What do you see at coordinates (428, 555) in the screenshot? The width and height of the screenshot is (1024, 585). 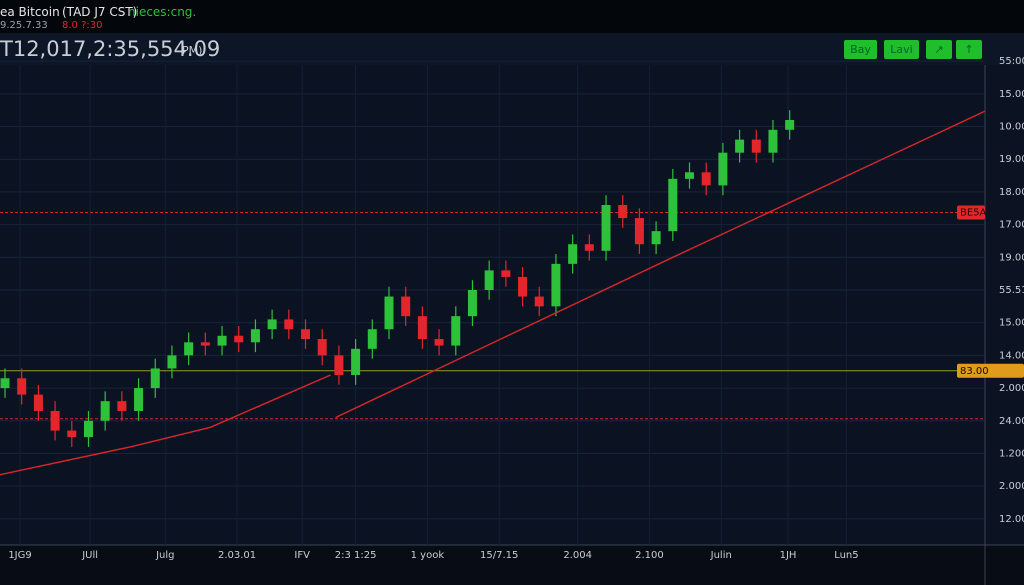 I see `x-tick-label: 1 yook` at bounding box center [428, 555].